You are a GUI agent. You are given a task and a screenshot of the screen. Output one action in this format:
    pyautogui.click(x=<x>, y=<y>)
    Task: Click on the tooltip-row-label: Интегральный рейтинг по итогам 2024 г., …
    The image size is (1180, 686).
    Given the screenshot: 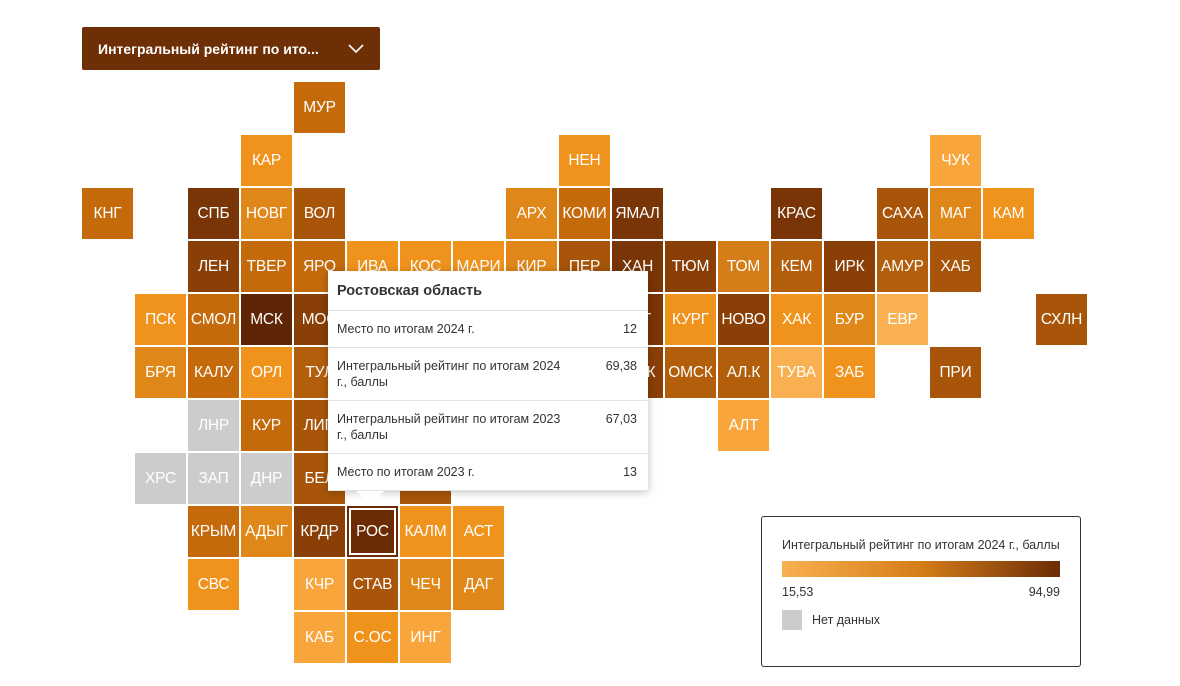 What is the action you would take?
    pyautogui.click(x=449, y=374)
    